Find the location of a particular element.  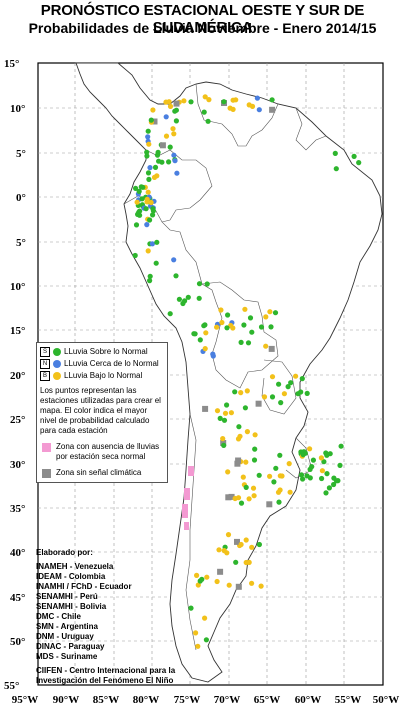

lon-label-80w: 80°W is located at coordinates (146, 700).